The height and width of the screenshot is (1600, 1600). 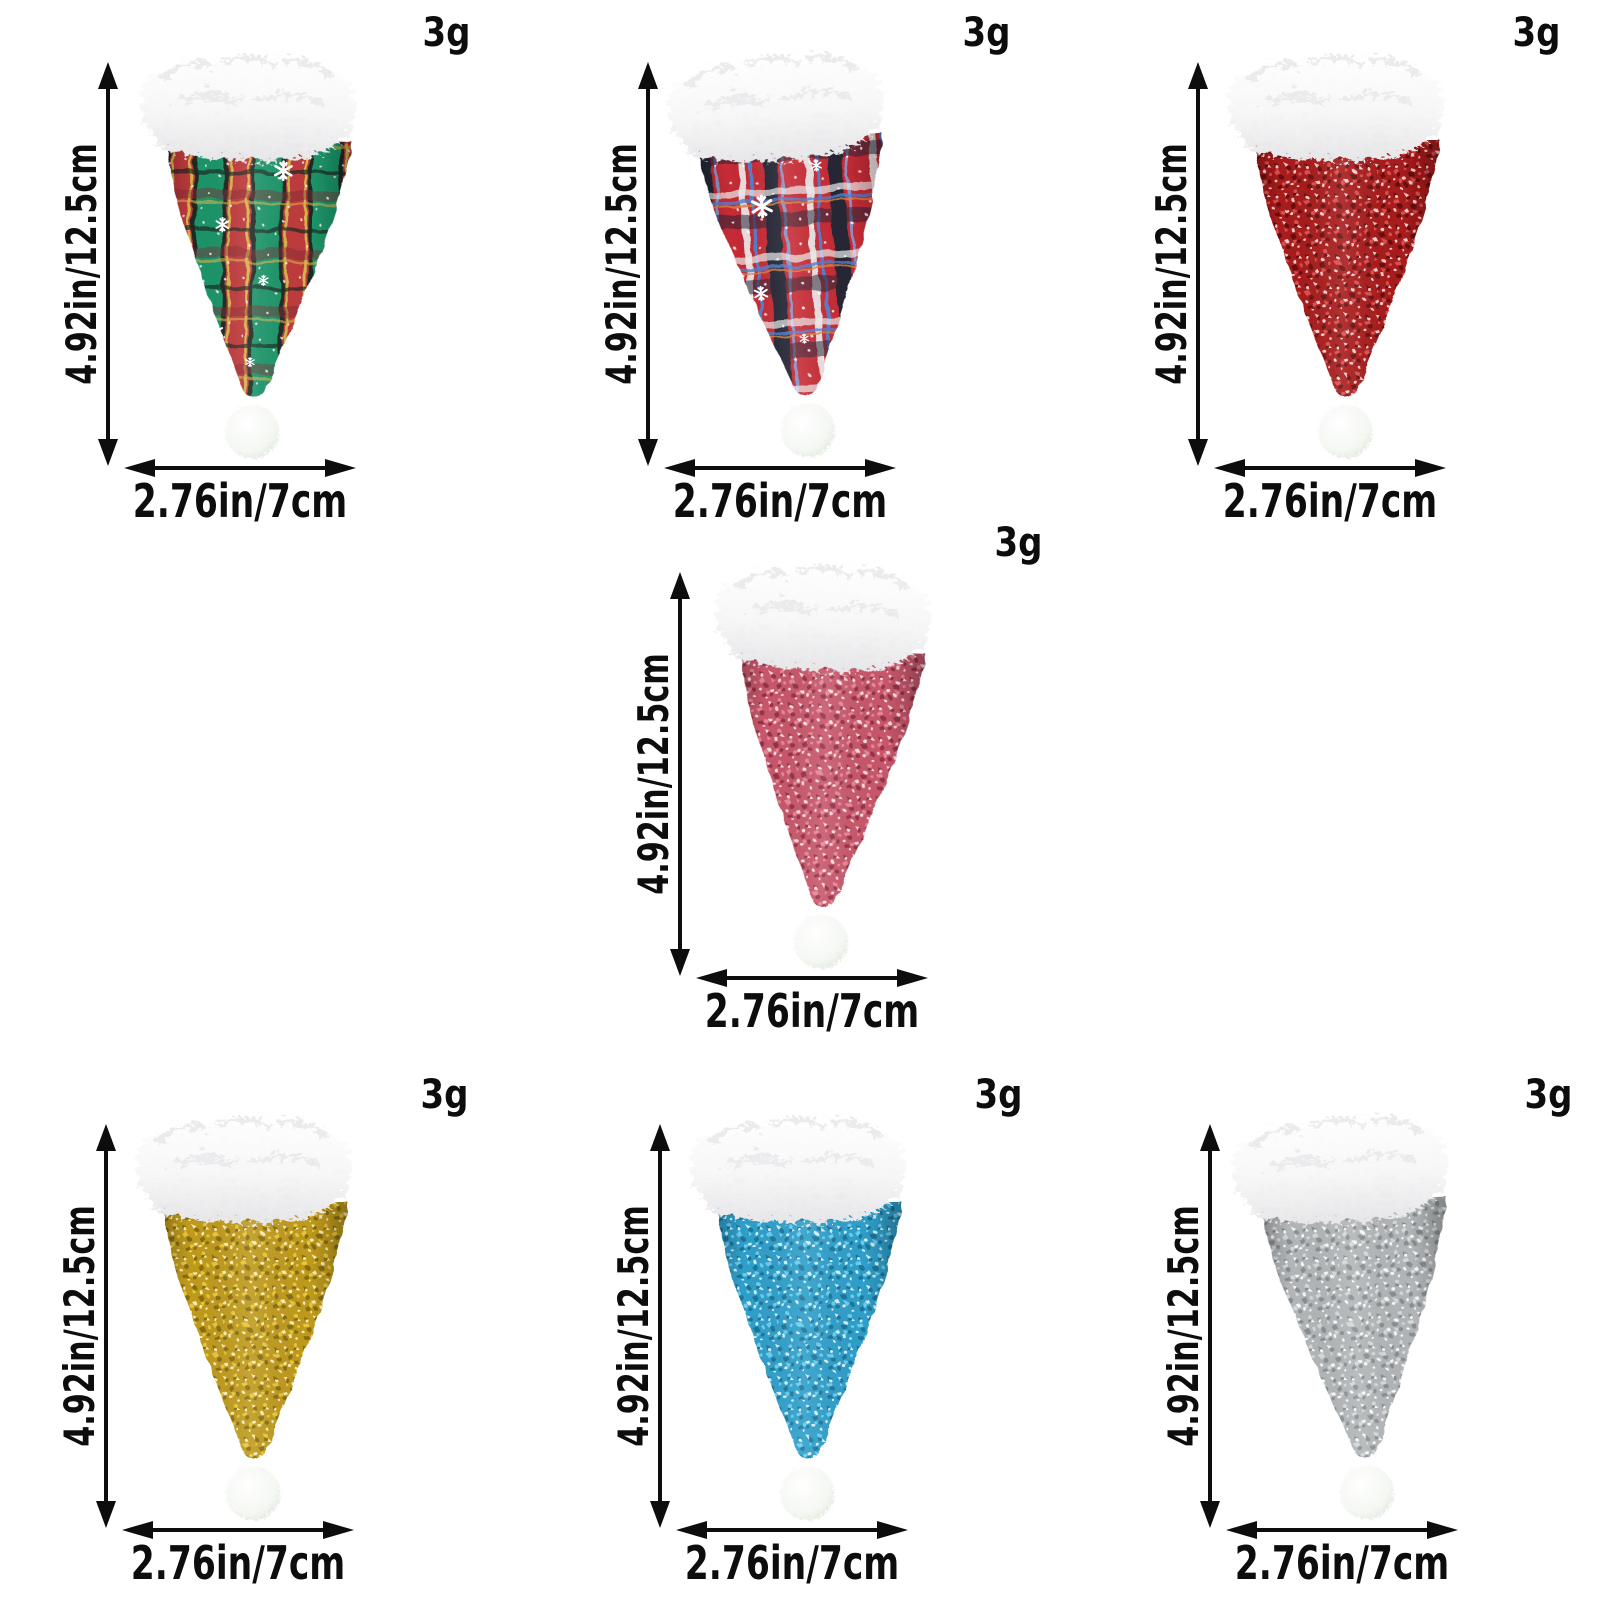 I want to click on santa-hat-image-red-sequin, so click(x=1332, y=251).